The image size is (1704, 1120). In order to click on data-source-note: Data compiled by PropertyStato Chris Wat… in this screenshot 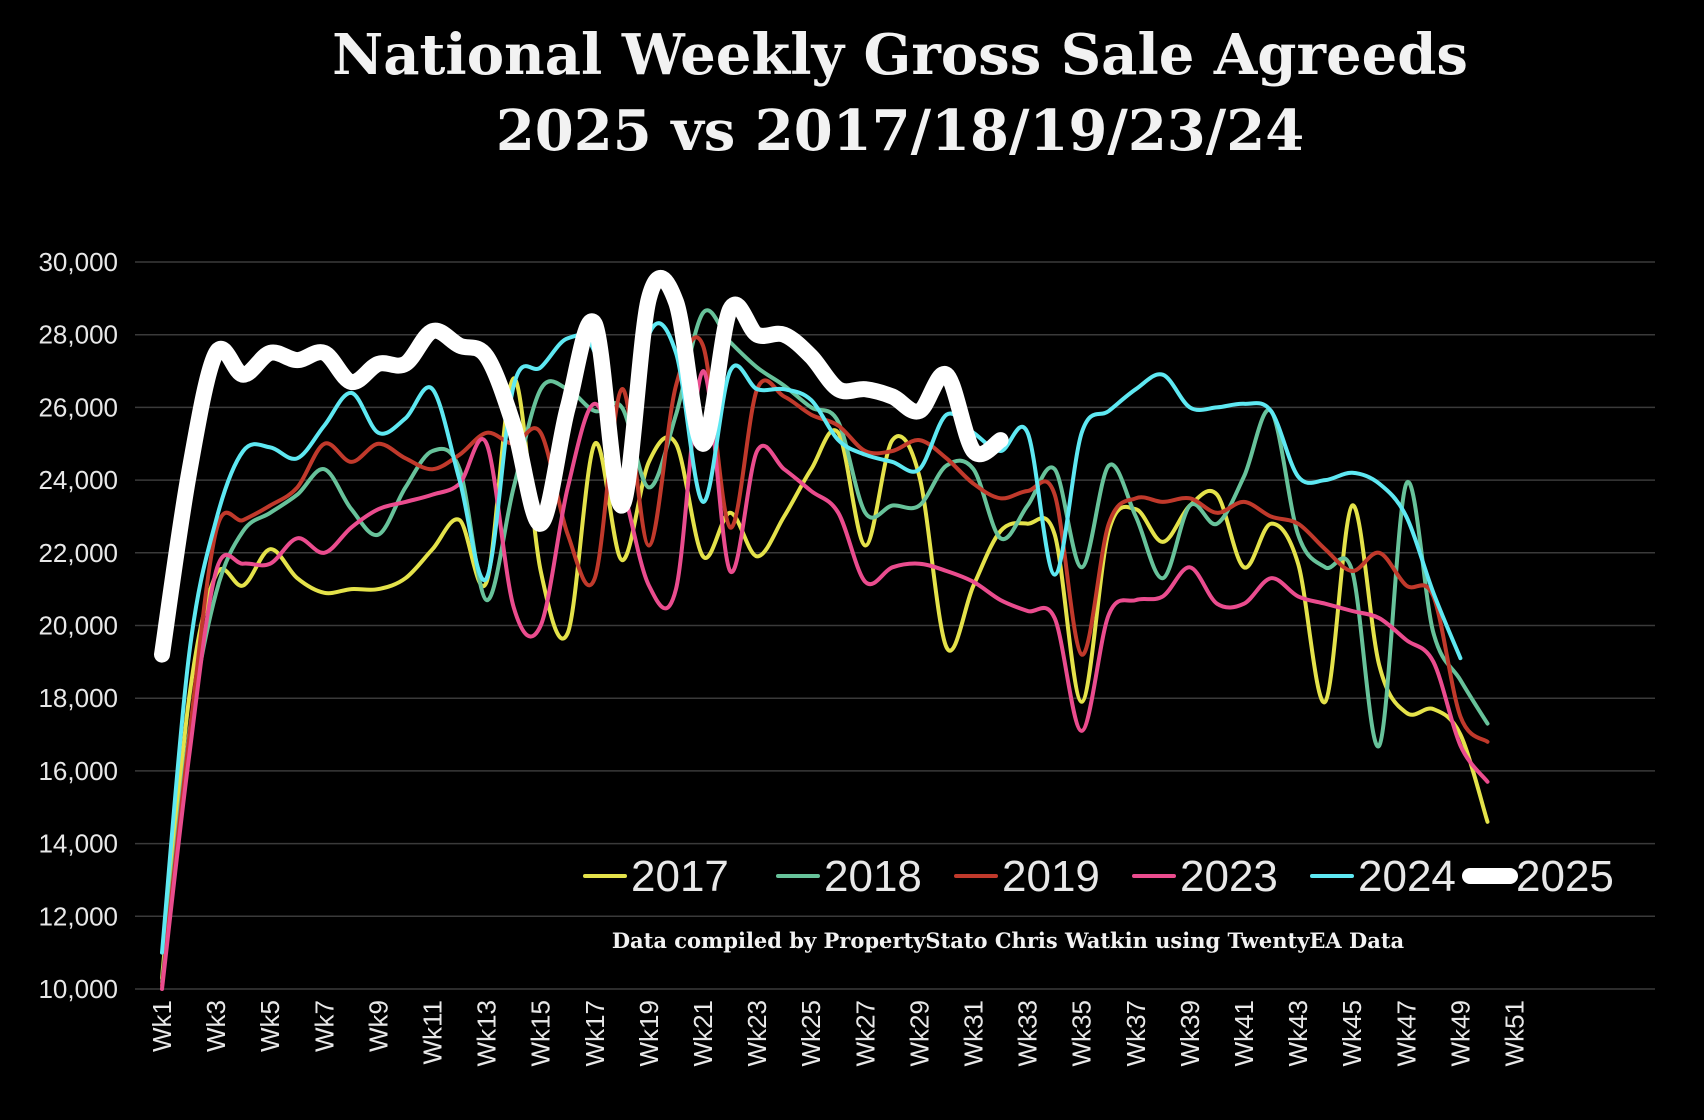, I will do `click(1008, 940)`.